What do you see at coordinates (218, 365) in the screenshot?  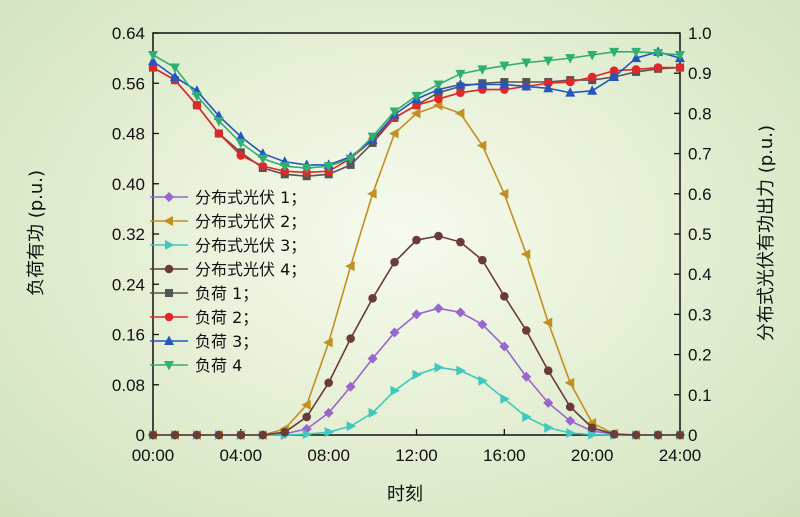 I see `legend-label: 负荷 4` at bounding box center [218, 365].